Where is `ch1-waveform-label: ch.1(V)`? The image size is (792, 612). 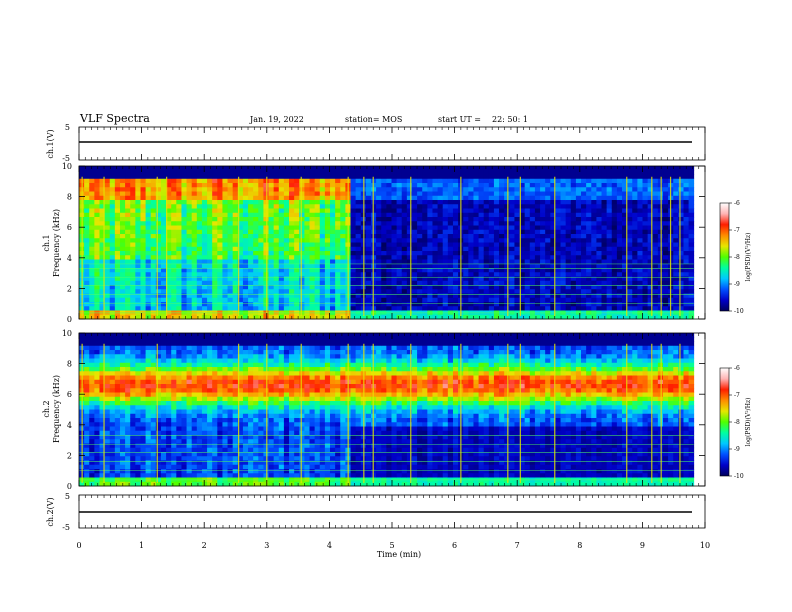 ch1-waveform-label: ch.1(V) is located at coordinates (50, 143).